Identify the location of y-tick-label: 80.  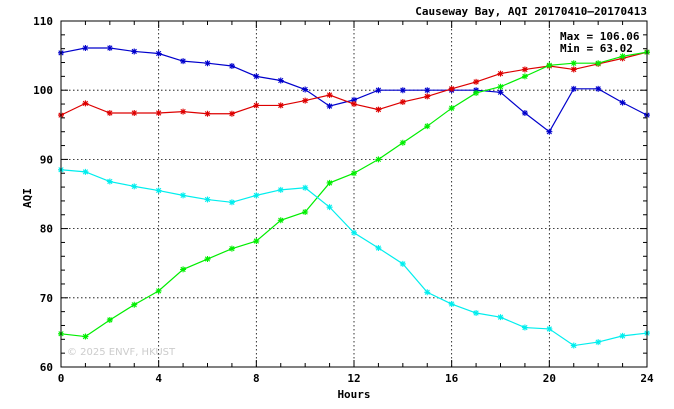
(46, 229).